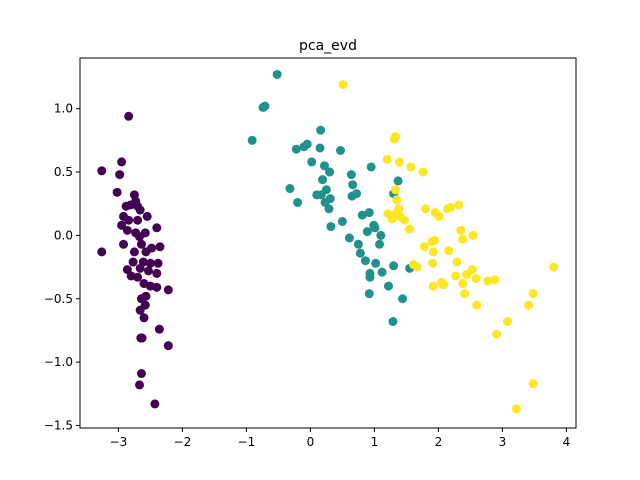  I want to click on x-tick-label: 1, so click(375, 442).